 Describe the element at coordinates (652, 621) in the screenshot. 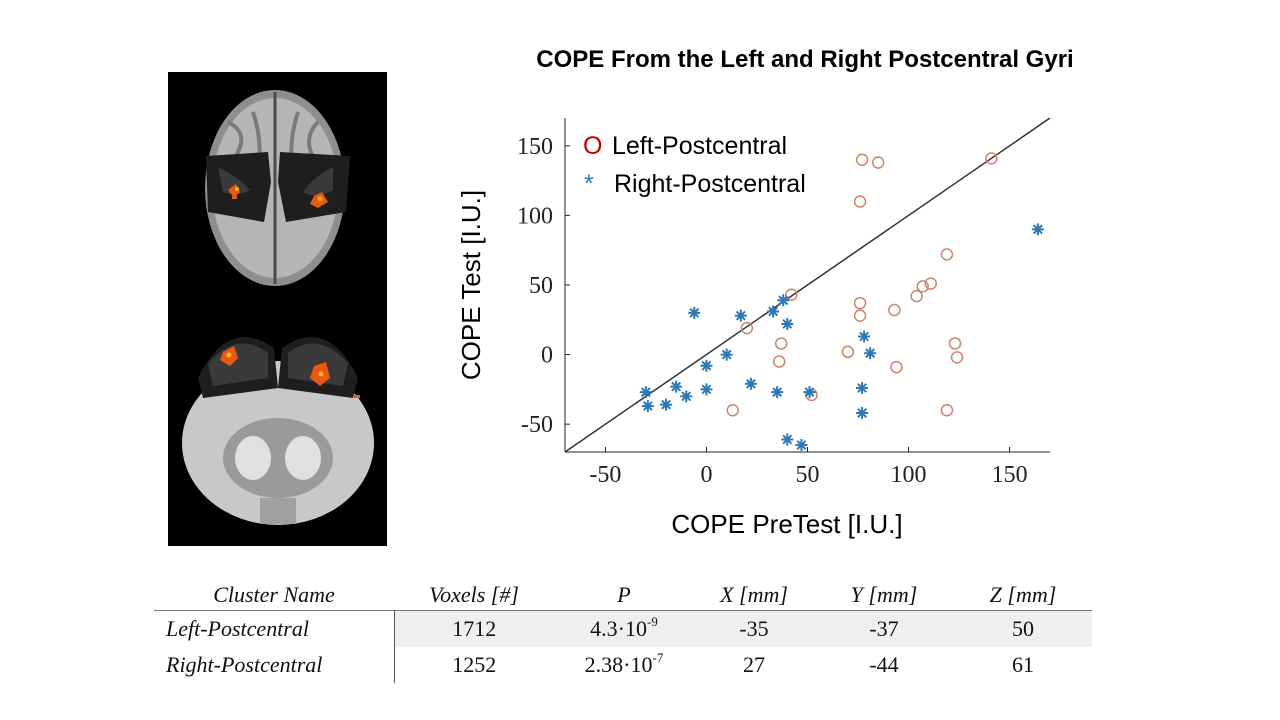

I see `cell-p-exponent: -9` at that location.